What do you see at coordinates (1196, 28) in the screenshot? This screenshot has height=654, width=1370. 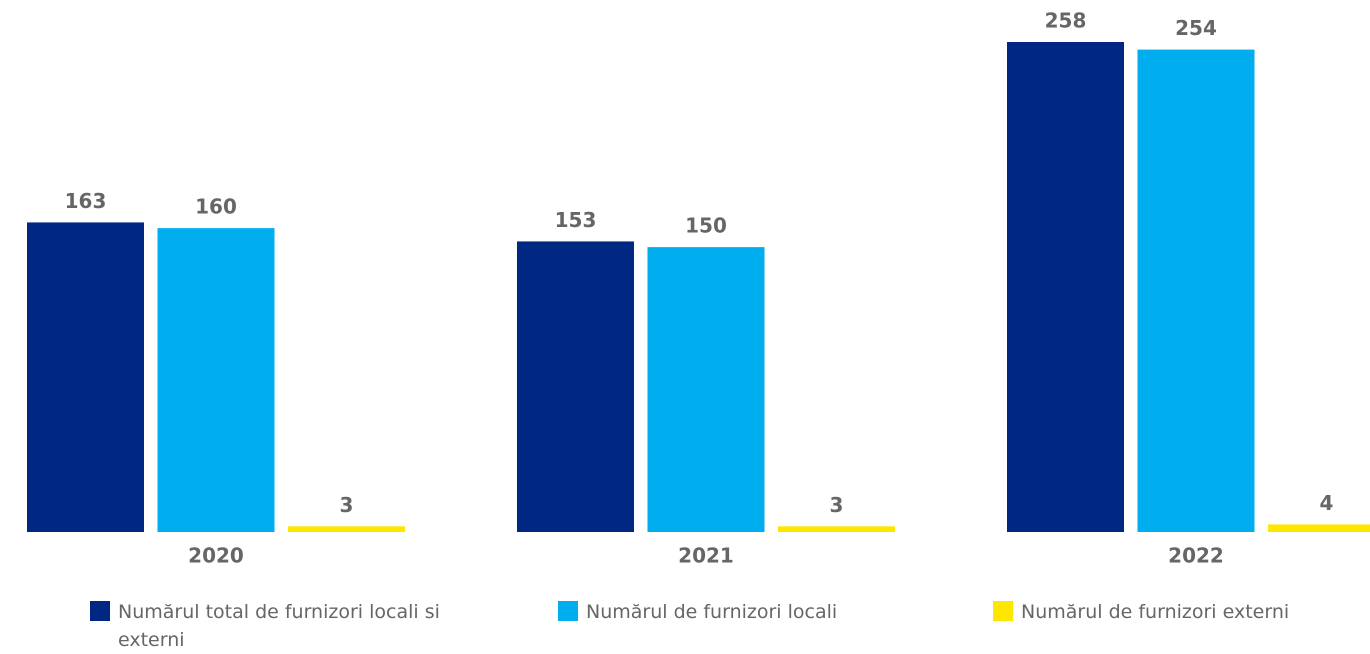 I see `value-label: 254` at bounding box center [1196, 28].